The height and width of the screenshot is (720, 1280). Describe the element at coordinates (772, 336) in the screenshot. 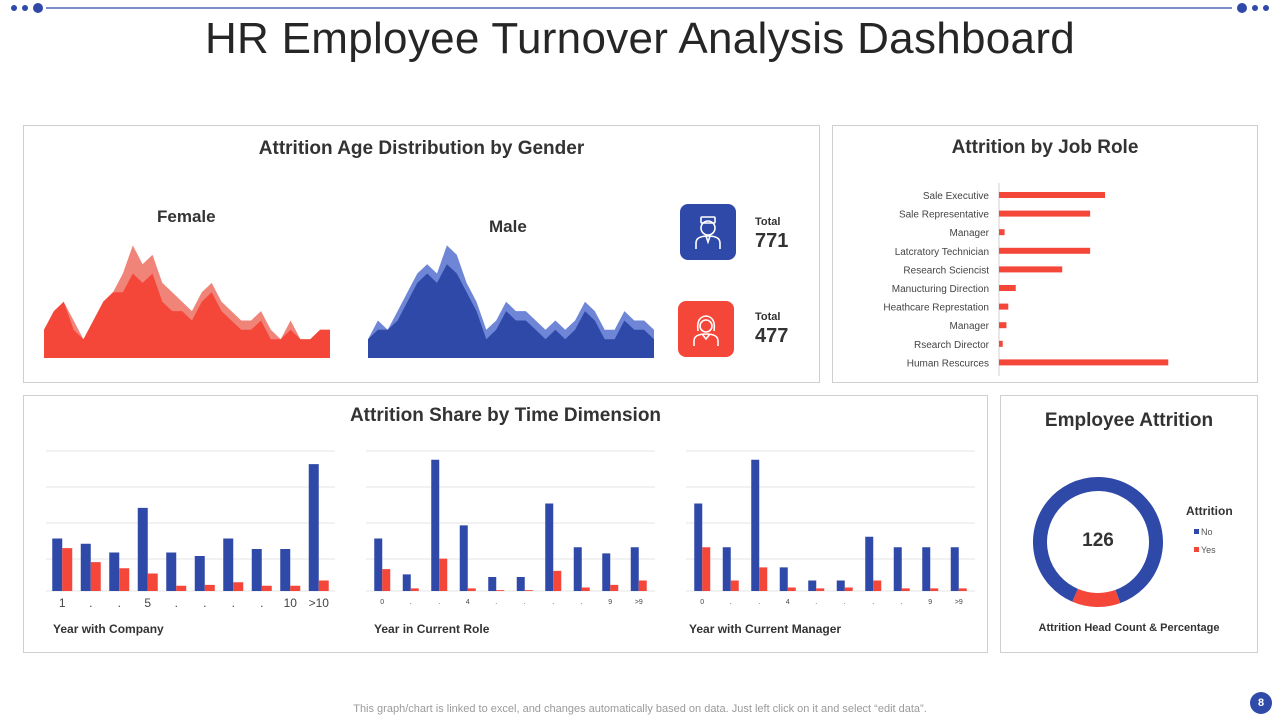

I see `female-total-value: 477` at that location.